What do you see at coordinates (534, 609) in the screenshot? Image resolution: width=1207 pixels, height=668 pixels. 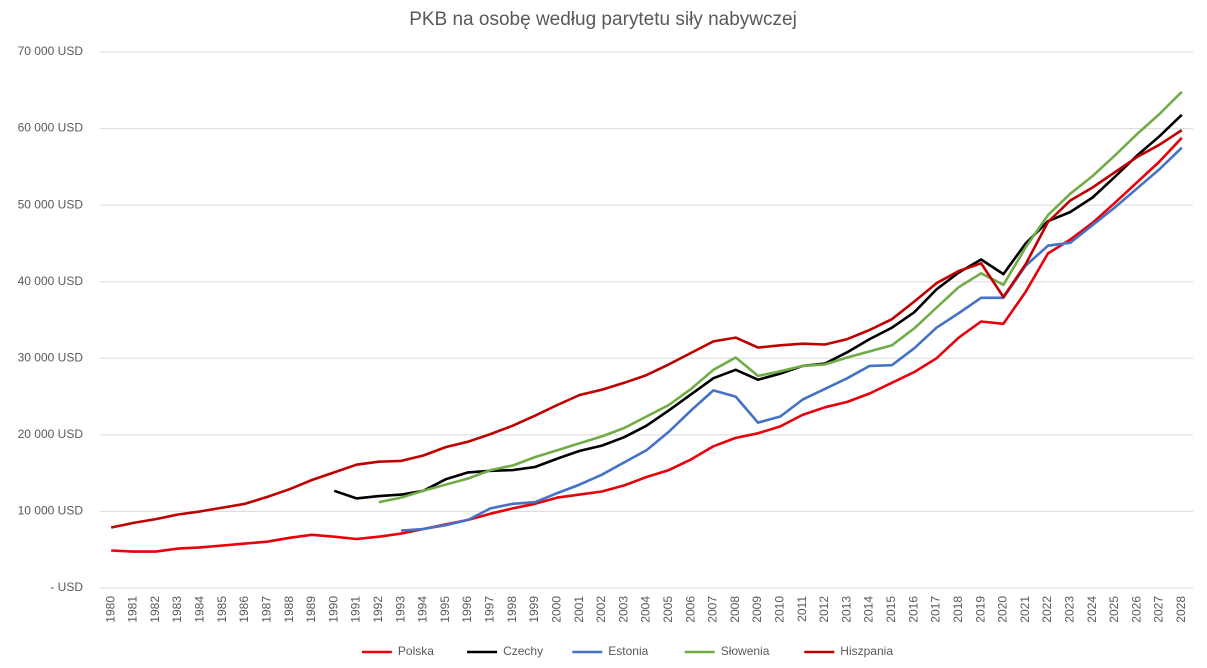 I see `x-tick-label: 1999` at bounding box center [534, 609].